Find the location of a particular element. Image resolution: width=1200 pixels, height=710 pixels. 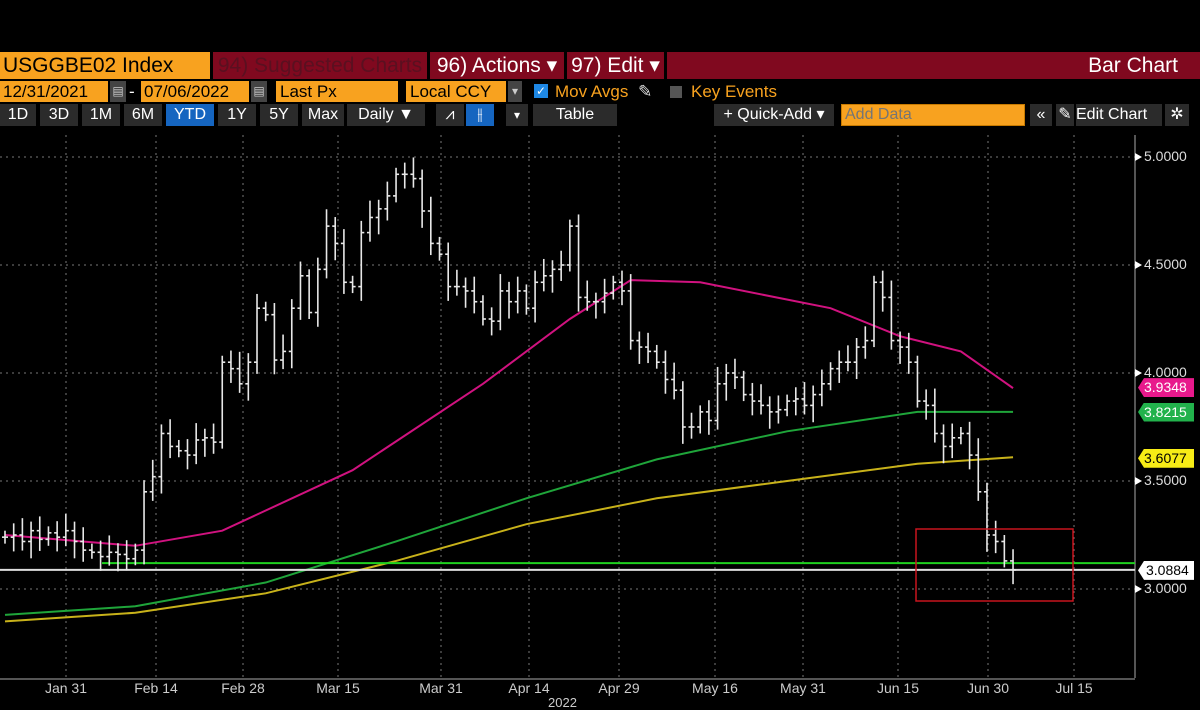

ticker-field: USGGBE02 Index is located at coordinates (105, 65).